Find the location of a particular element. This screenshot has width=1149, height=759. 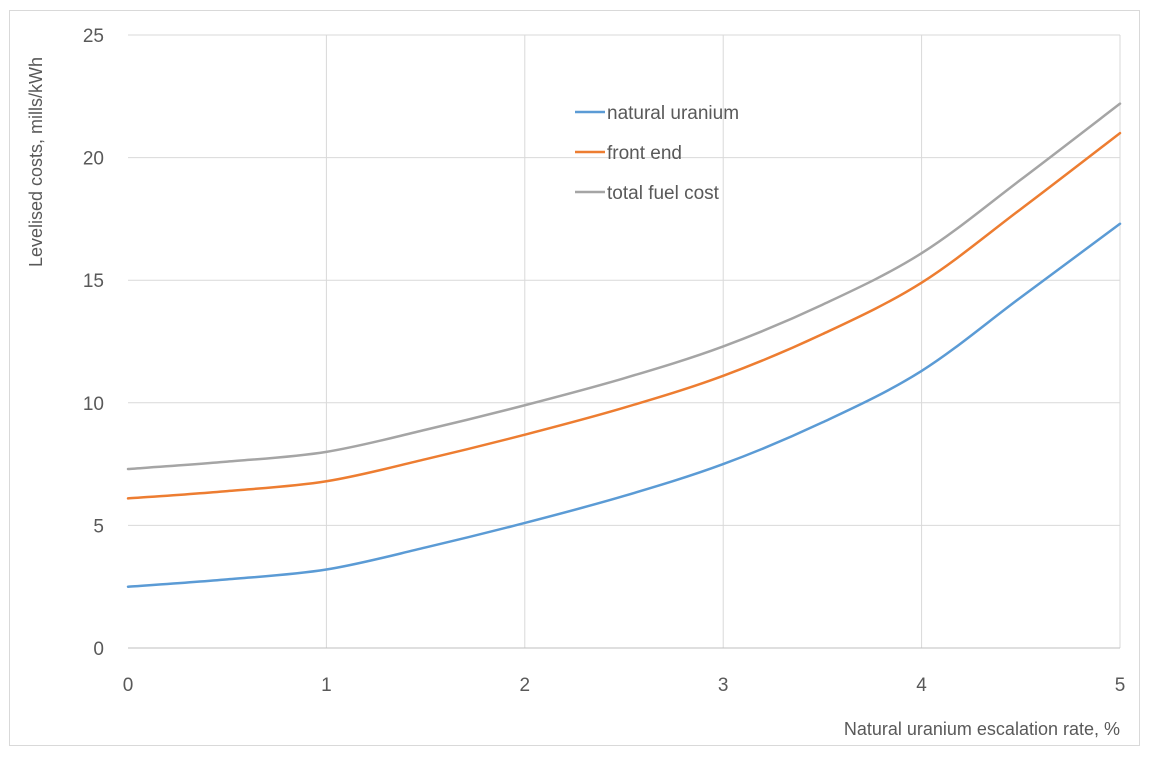

x-tick-label: 2 is located at coordinates (525, 685).